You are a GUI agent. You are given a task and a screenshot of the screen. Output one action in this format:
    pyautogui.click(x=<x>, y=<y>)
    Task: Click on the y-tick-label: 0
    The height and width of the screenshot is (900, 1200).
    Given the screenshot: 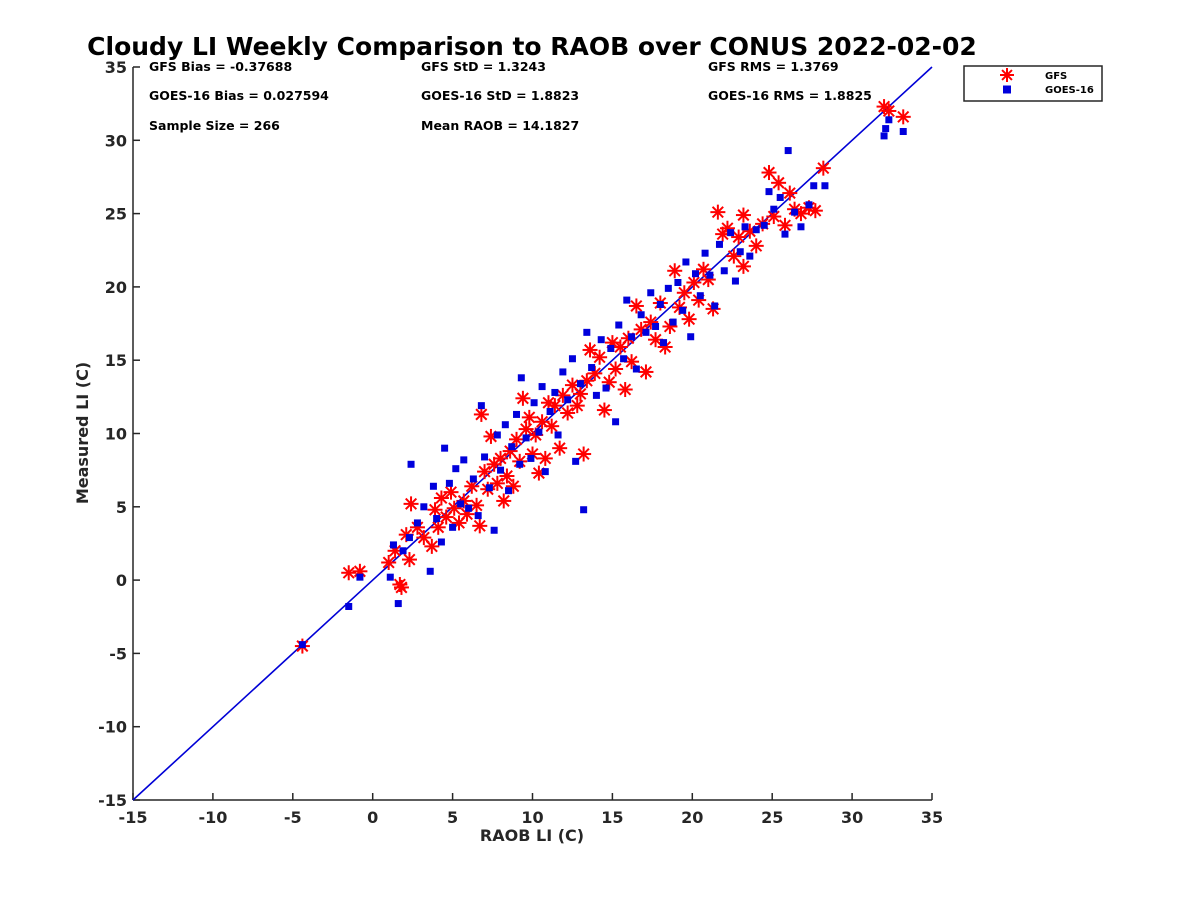 What is the action you would take?
    pyautogui.click(x=121, y=580)
    